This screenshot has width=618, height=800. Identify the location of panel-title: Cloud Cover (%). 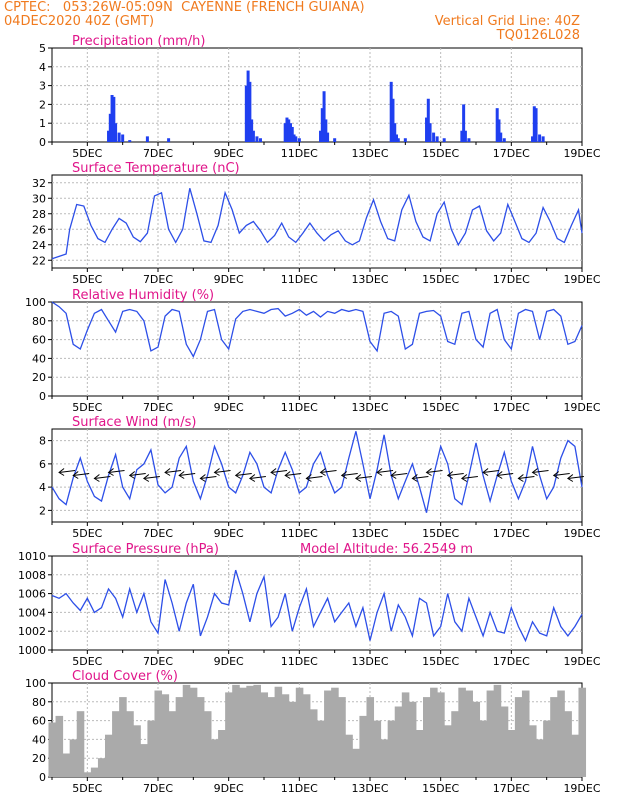
(125, 676).